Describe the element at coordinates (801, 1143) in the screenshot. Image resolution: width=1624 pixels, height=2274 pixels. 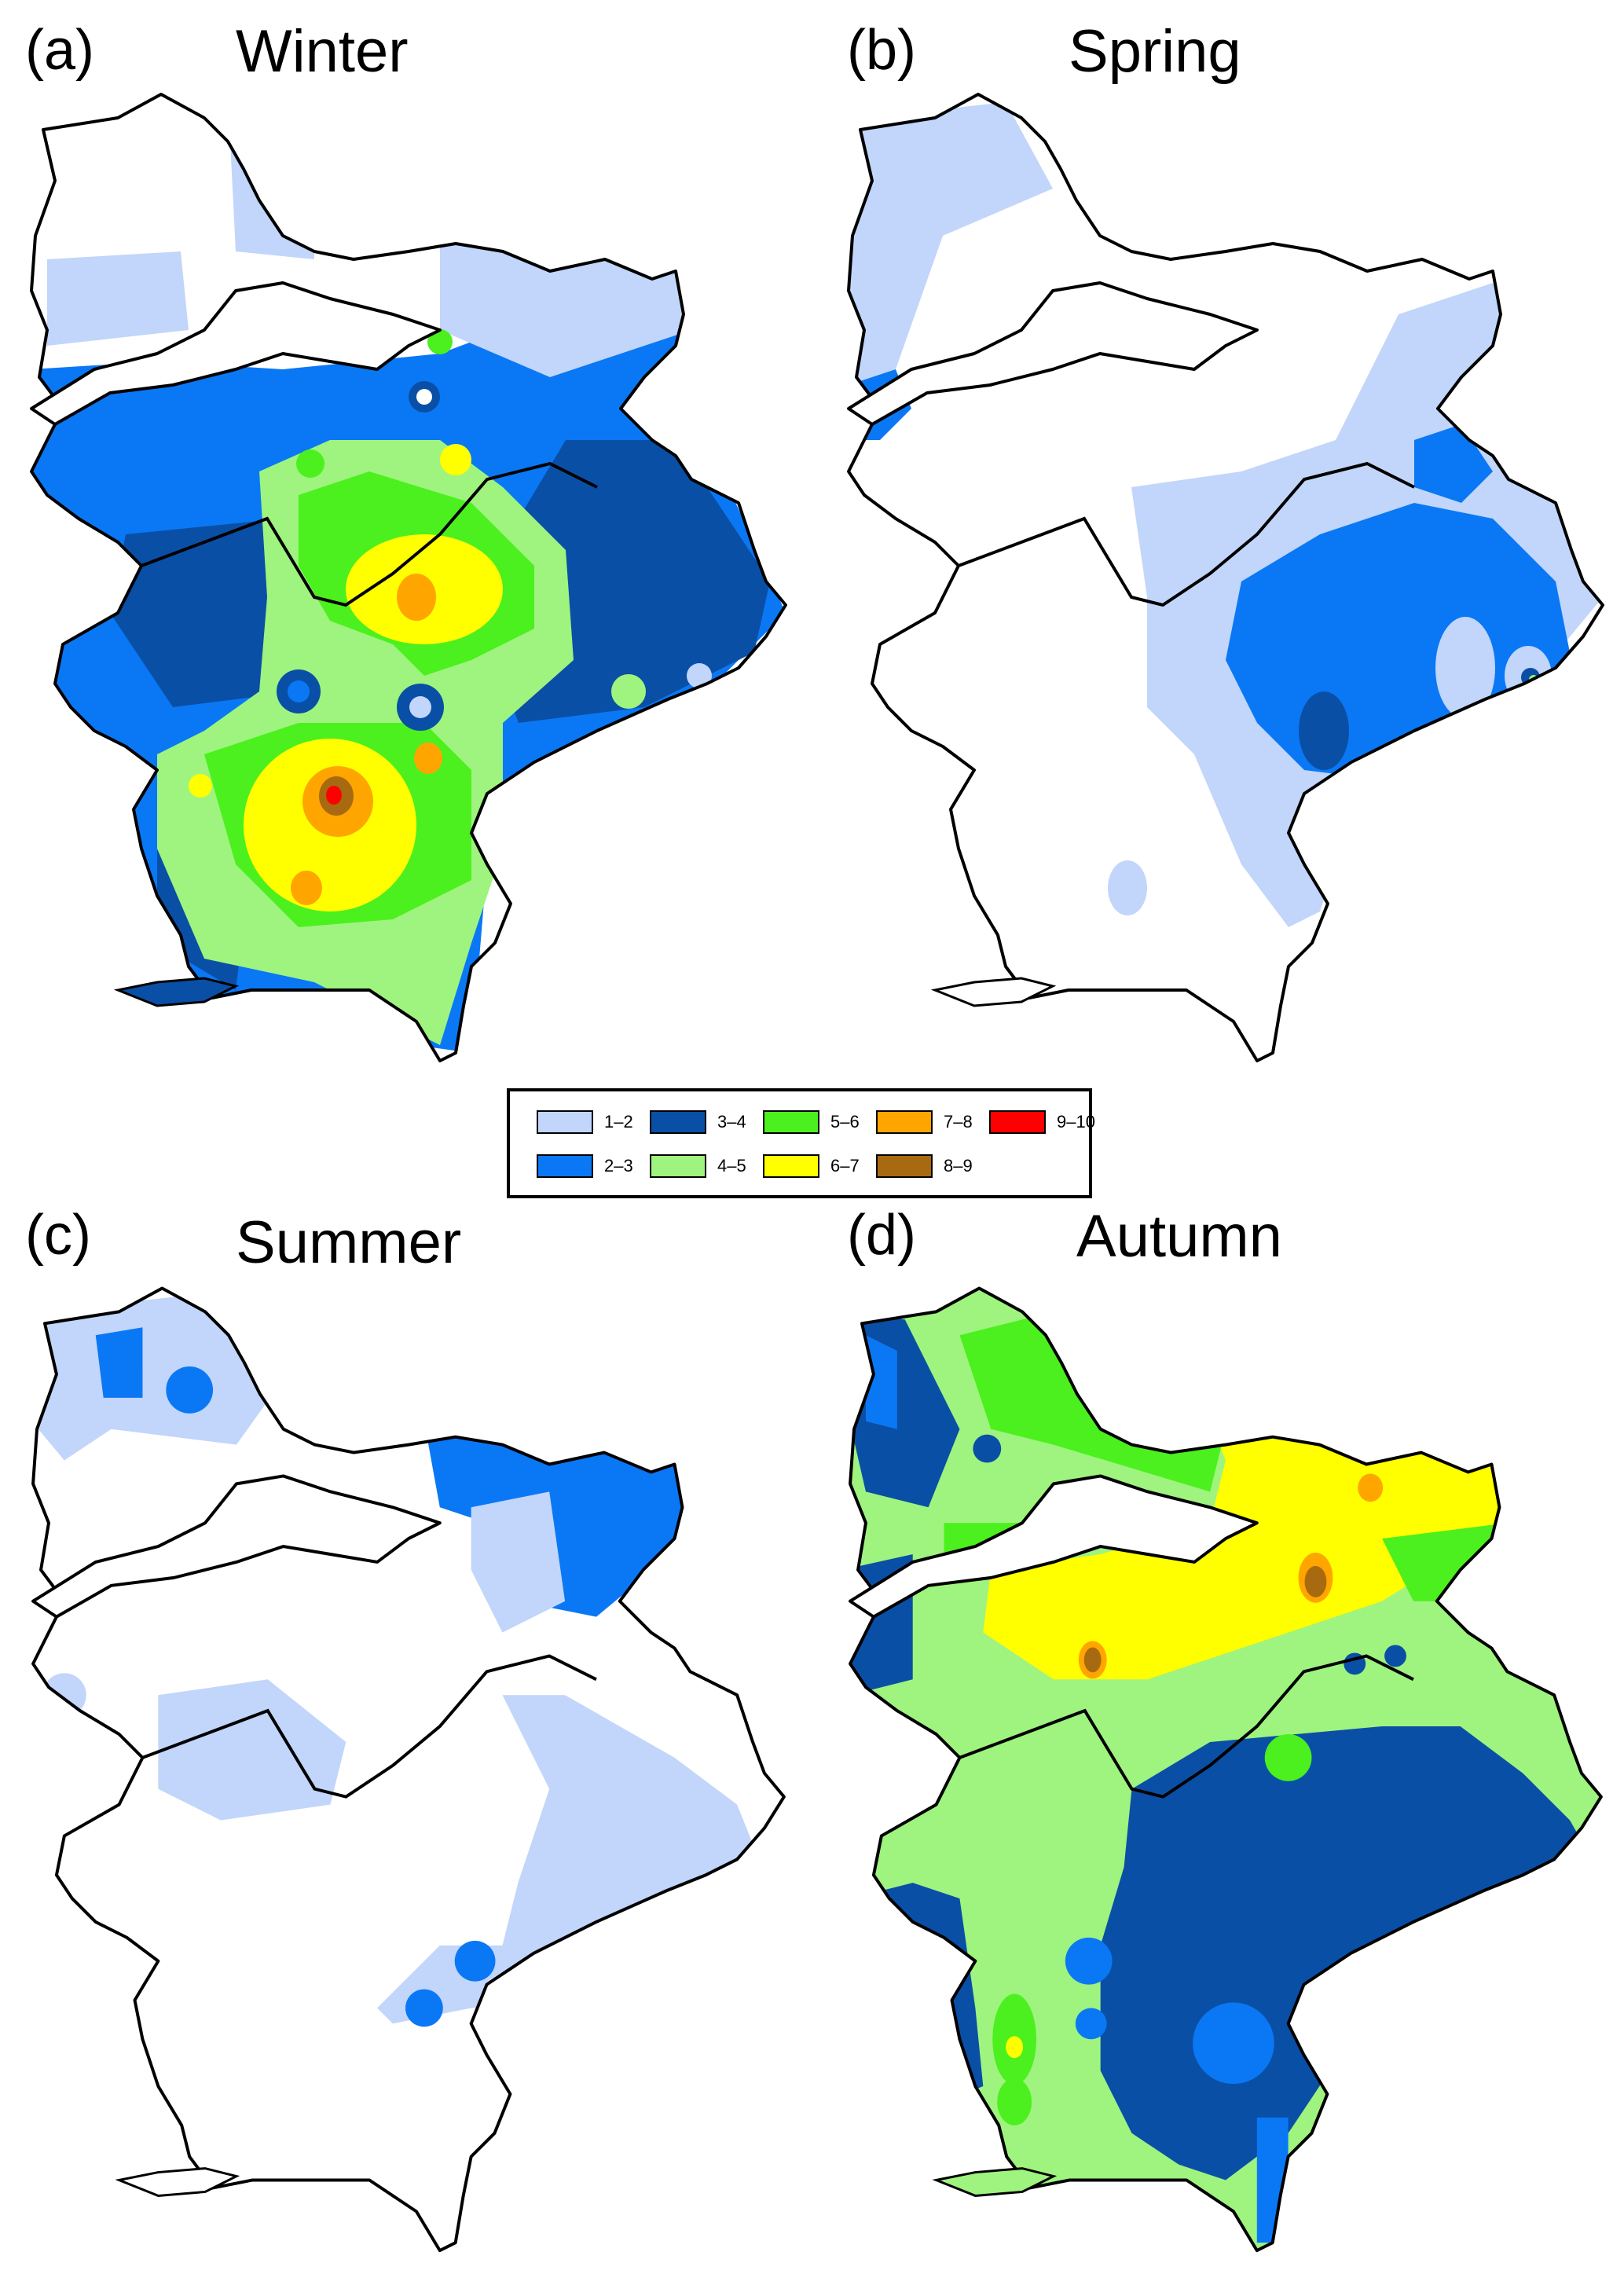
I see `legend: 1–2 2–3 3–4 4–5 5–6 6–7 7–8 8–9 9–10` at that location.